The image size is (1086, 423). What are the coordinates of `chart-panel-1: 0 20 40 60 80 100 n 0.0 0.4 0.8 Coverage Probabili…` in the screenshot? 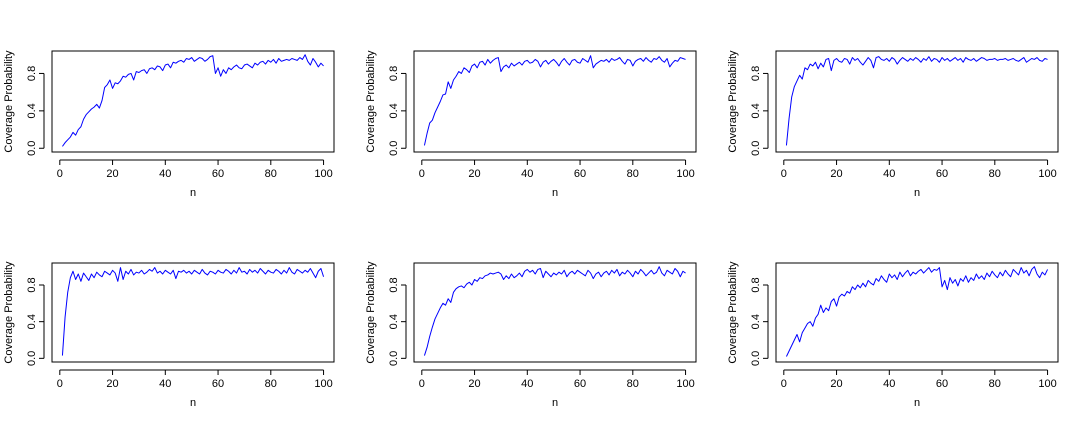 It's located at (169, 124).